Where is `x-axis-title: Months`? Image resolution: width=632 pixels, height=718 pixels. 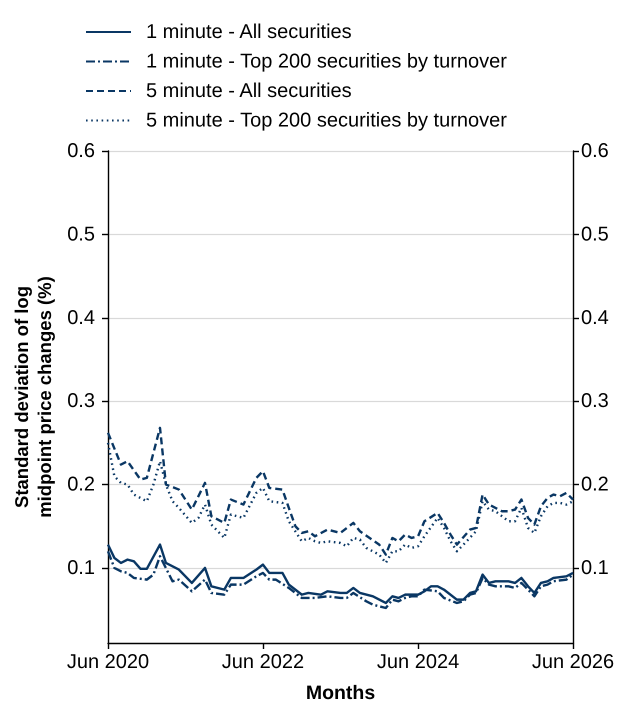 x-axis-title: Months is located at coordinates (341, 693).